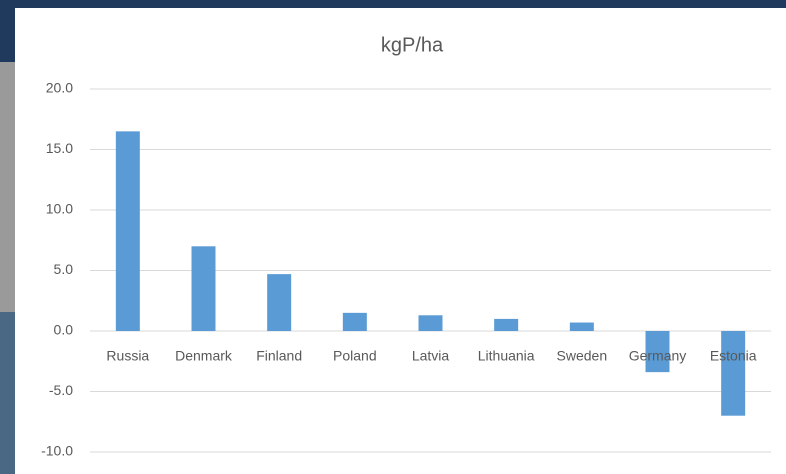 The height and width of the screenshot is (474, 786). What do you see at coordinates (582, 356) in the screenshot?
I see `x-tick-label: Sweden` at bounding box center [582, 356].